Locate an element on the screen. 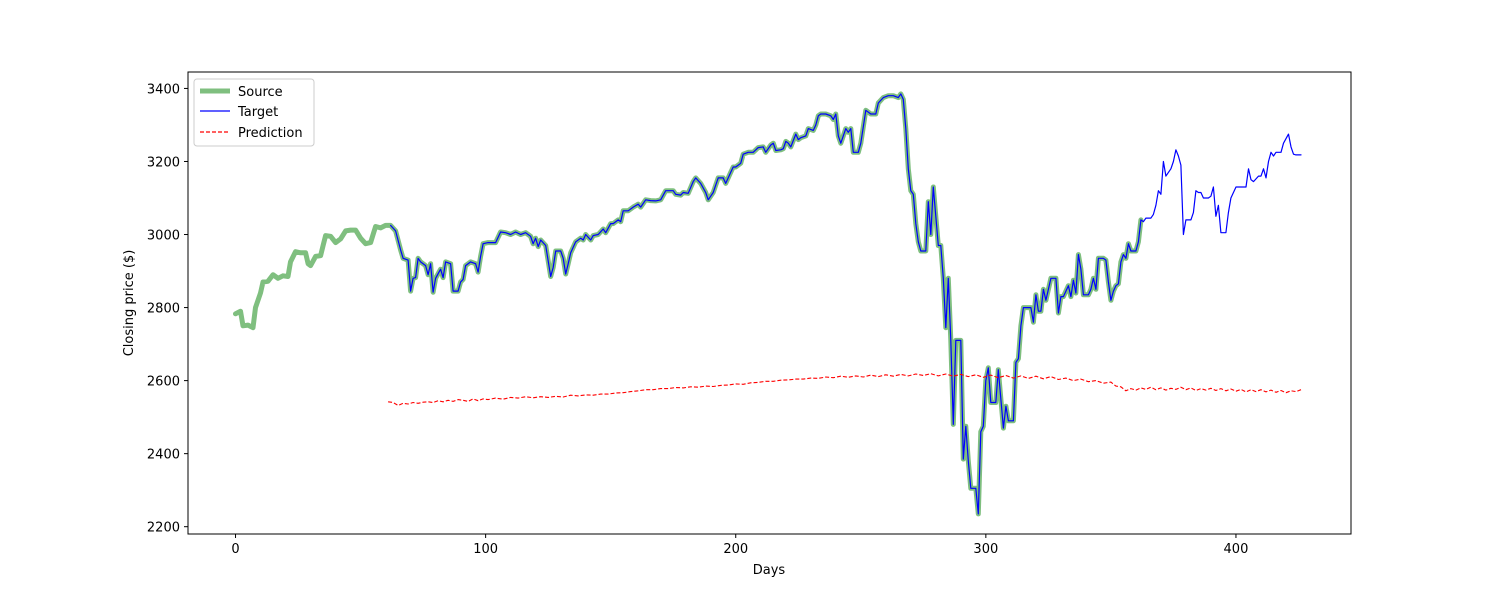  y-tick-label: 2600 is located at coordinates (163, 382).